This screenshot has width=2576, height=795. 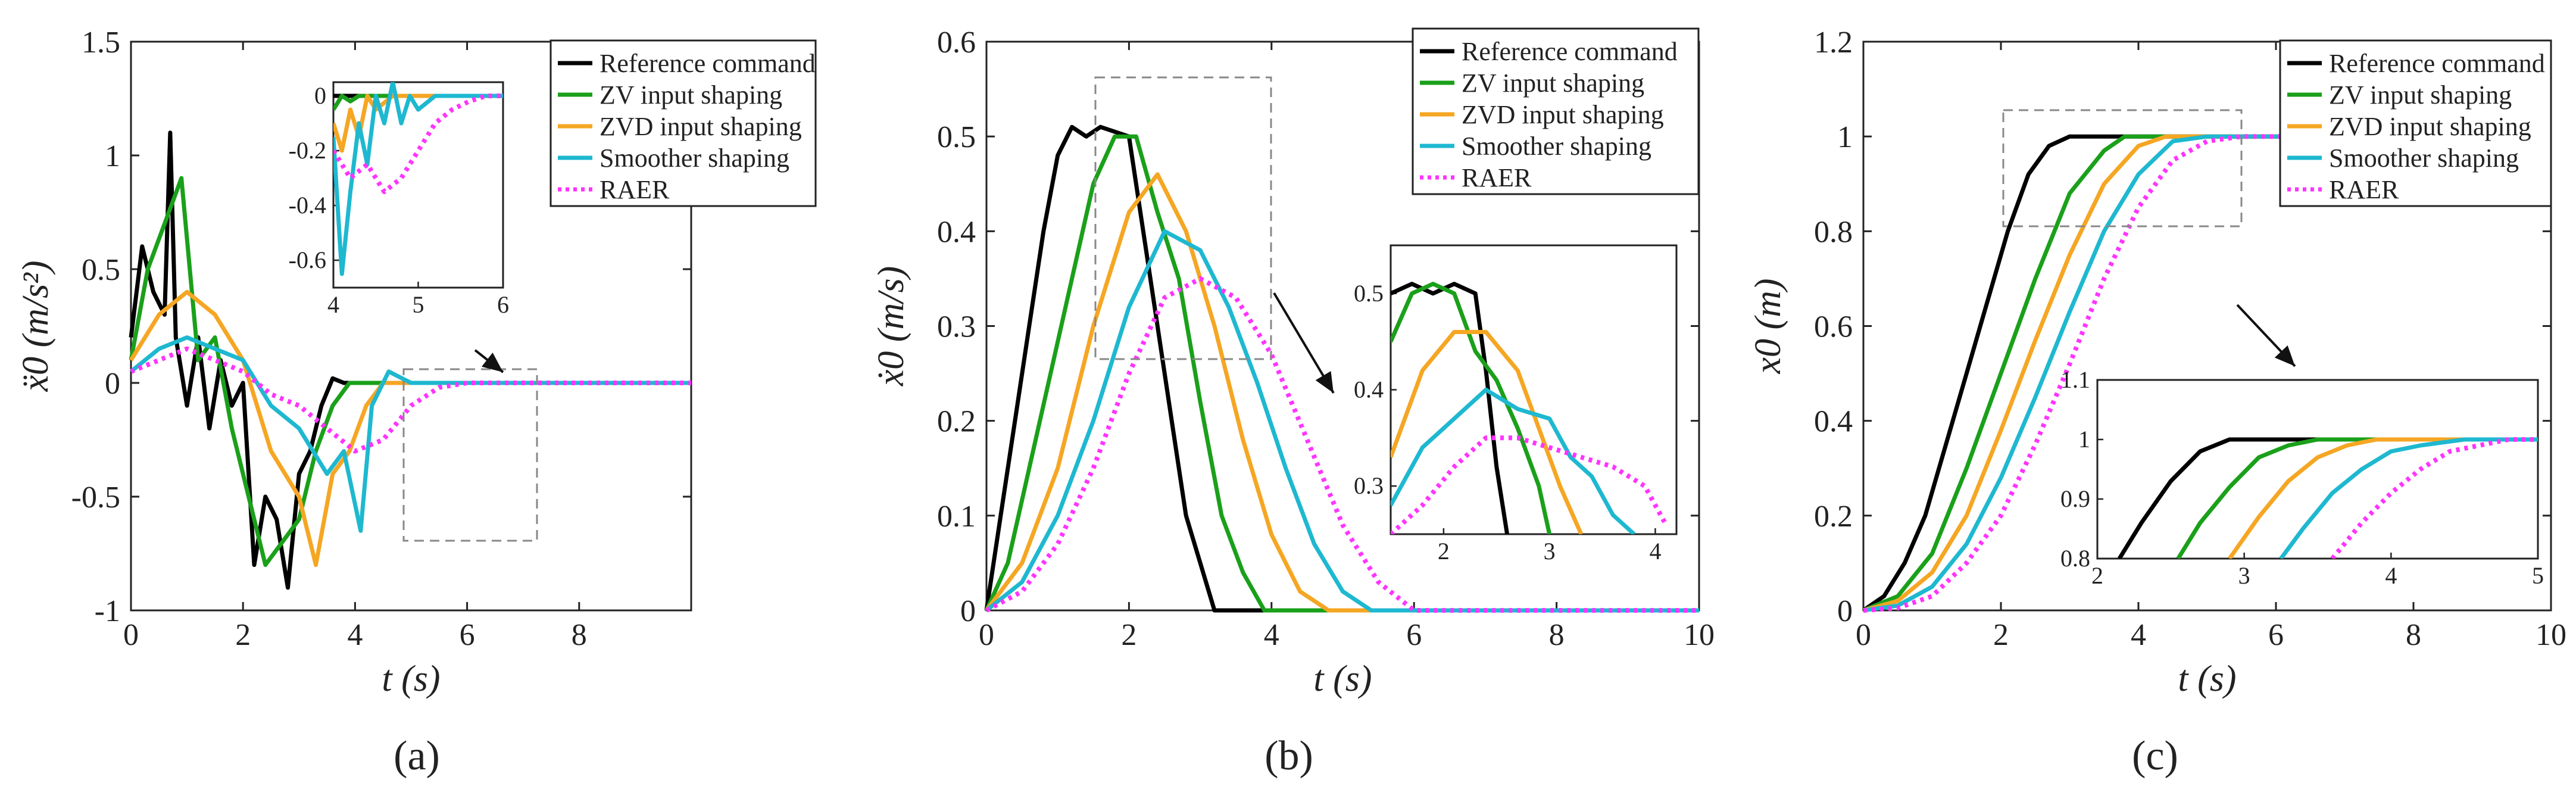 What do you see at coordinates (307, 260) in the screenshot?
I see `inset-y-tick-label: -0.6` at bounding box center [307, 260].